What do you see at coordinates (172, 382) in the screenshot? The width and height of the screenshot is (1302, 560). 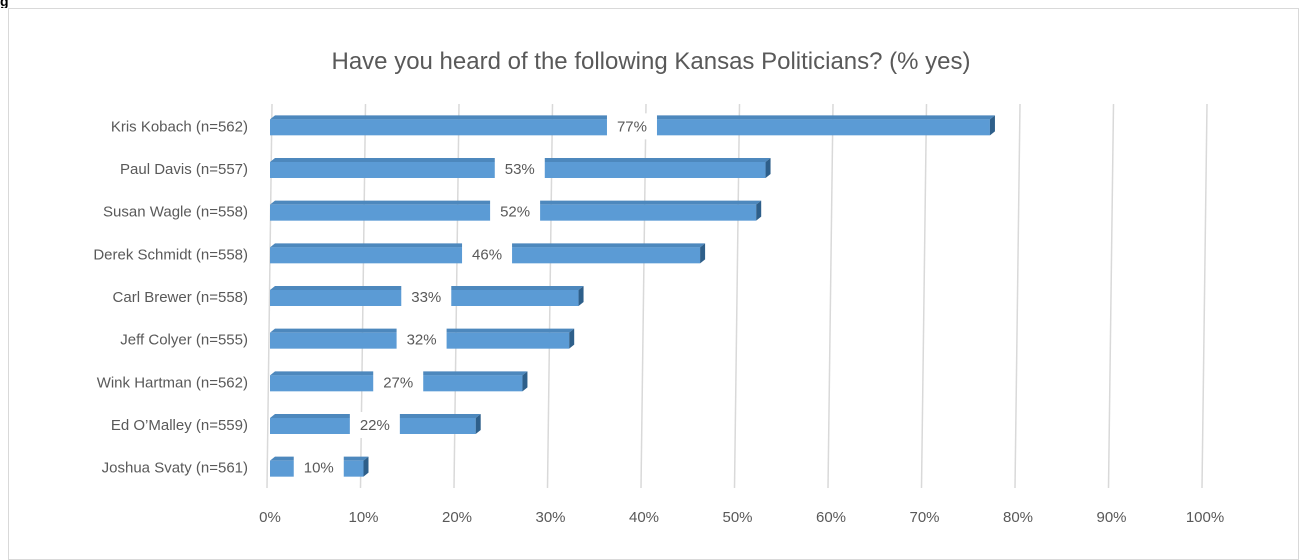 I see `category-label: Wink Hartman (n=562)` at bounding box center [172, 382].